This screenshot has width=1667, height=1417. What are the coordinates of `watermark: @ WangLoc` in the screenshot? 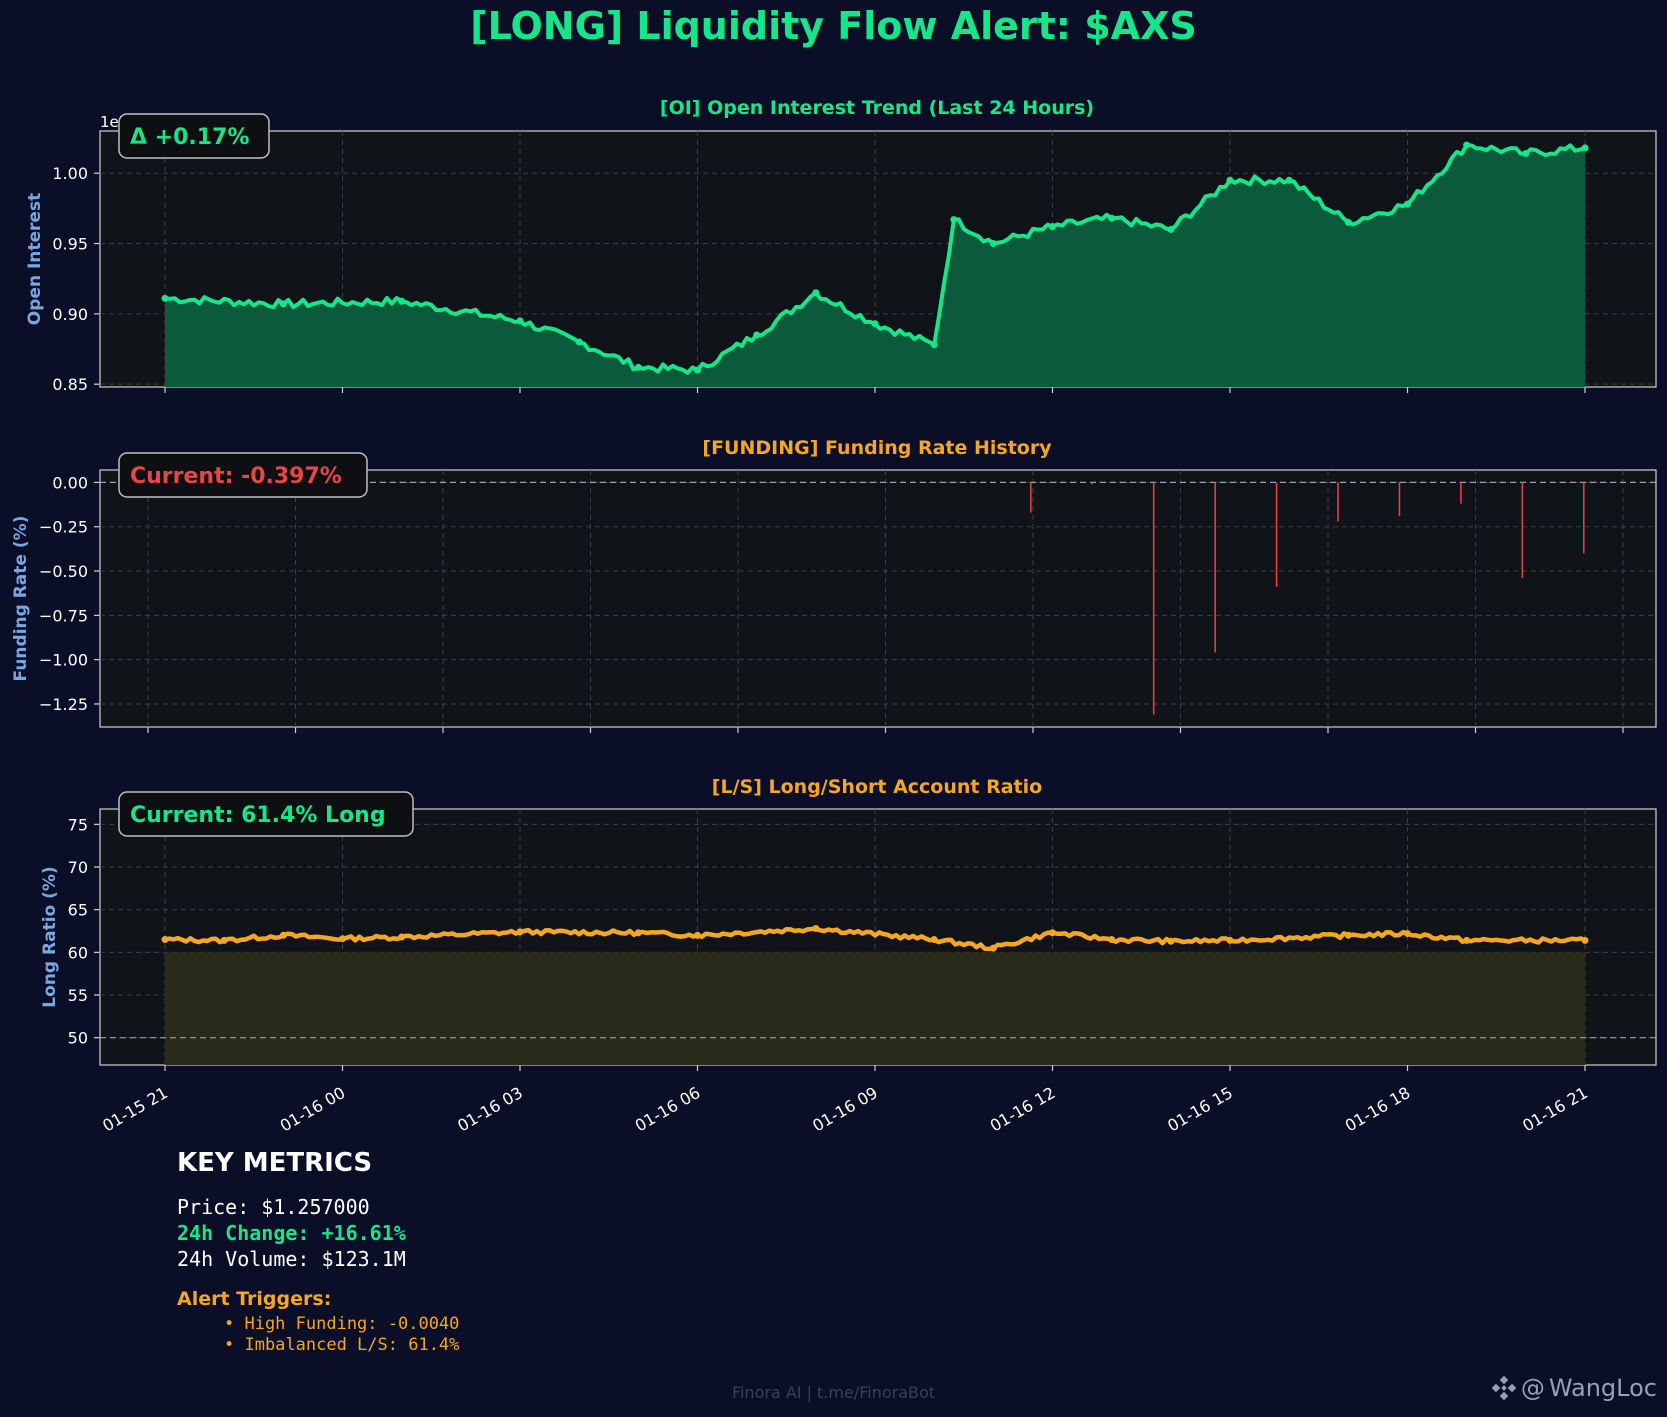 It's located at (1574, 1388).